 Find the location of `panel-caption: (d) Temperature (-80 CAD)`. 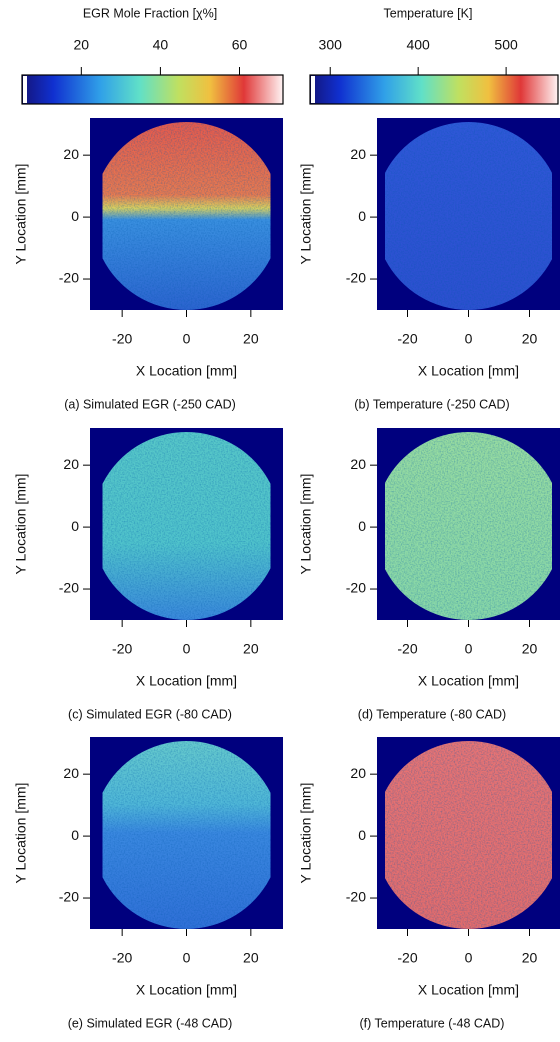

panel-caption: (d) Temperature (-80 CAD) is located at coordinates (432, 714).